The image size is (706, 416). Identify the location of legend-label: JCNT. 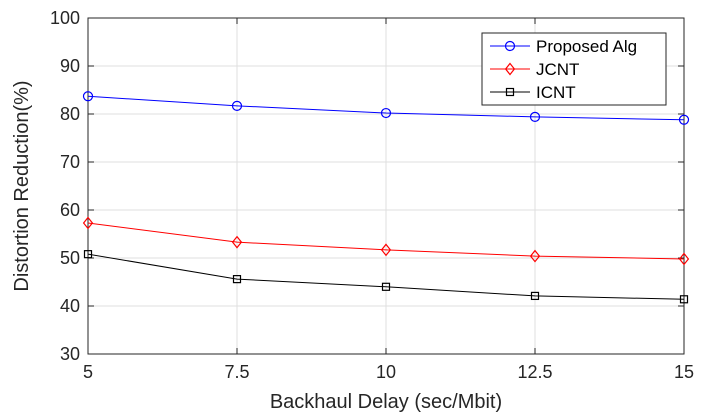
(557, 69).